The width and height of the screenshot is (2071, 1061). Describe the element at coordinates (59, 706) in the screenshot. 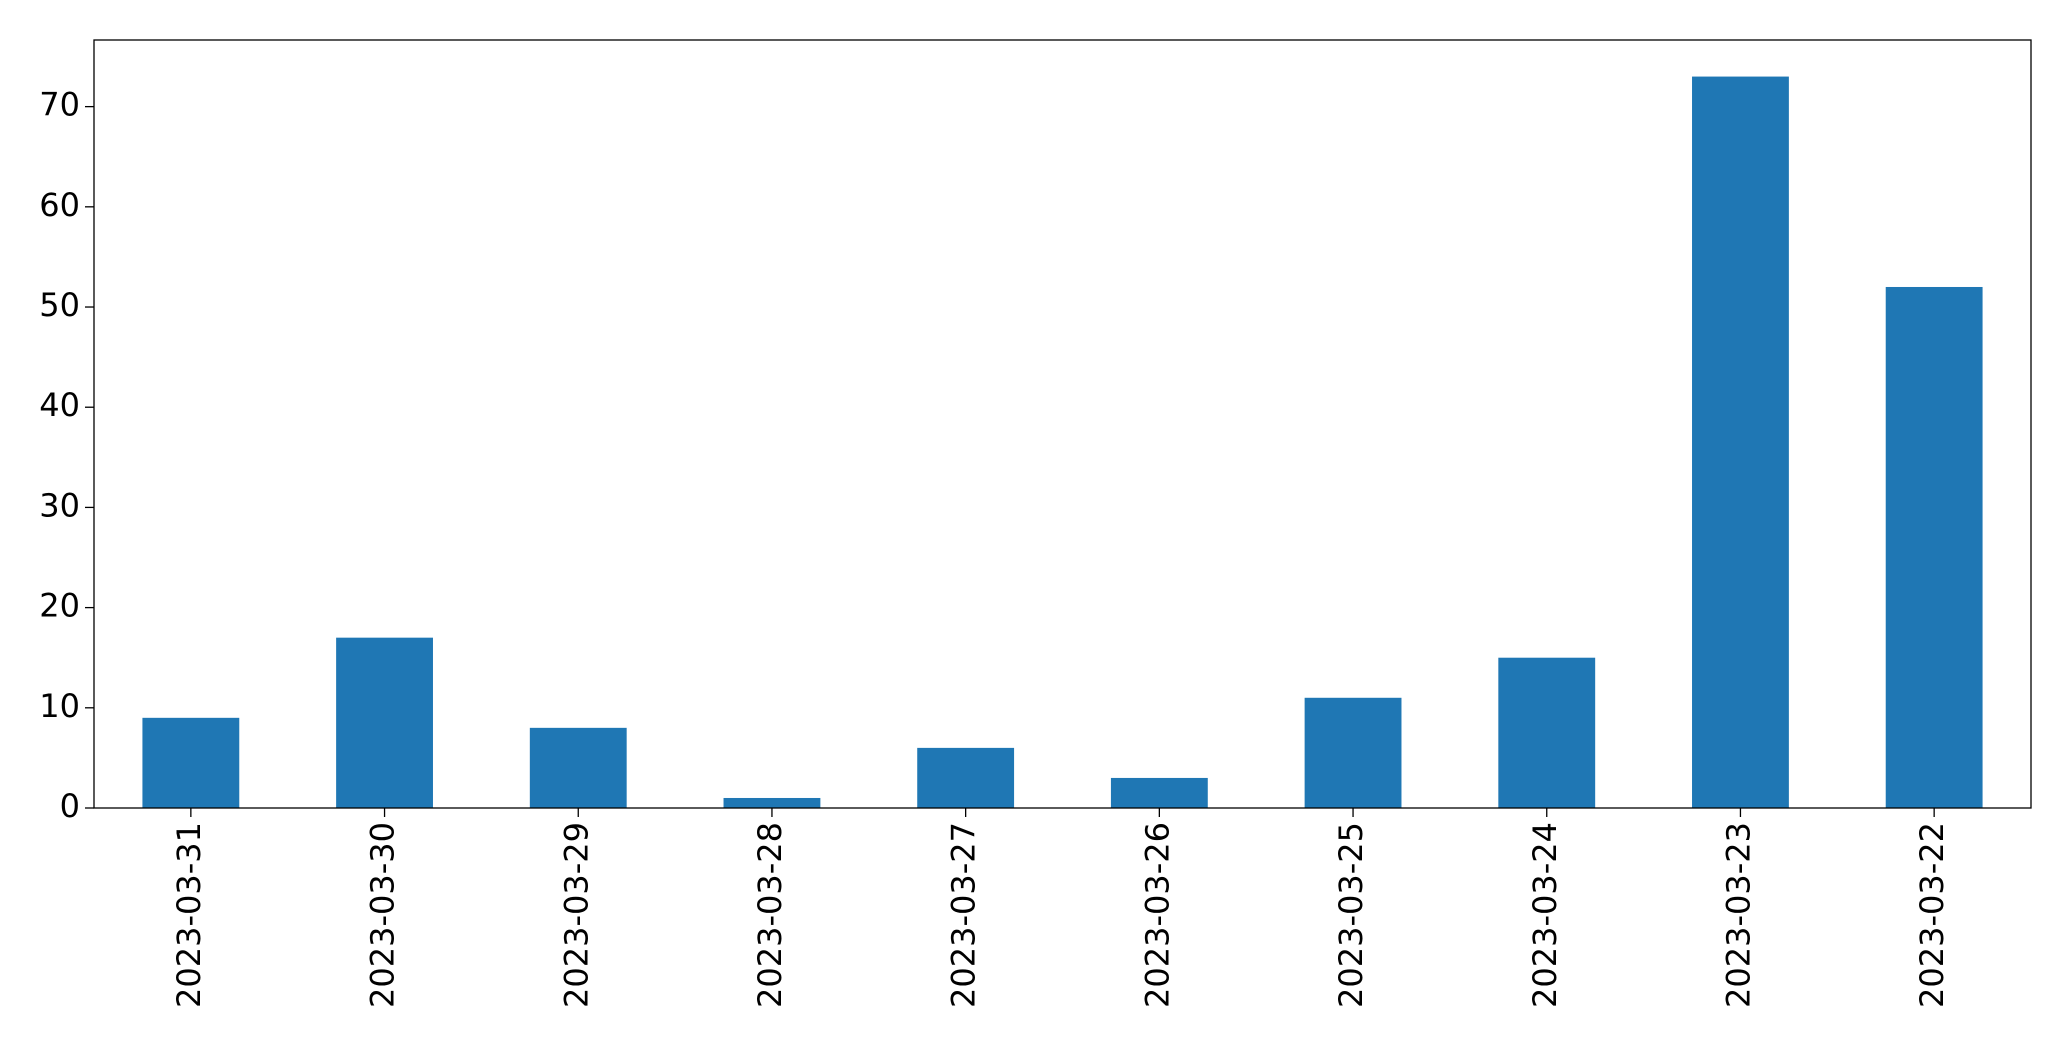

I see `y-tick-label: 10` at that location.